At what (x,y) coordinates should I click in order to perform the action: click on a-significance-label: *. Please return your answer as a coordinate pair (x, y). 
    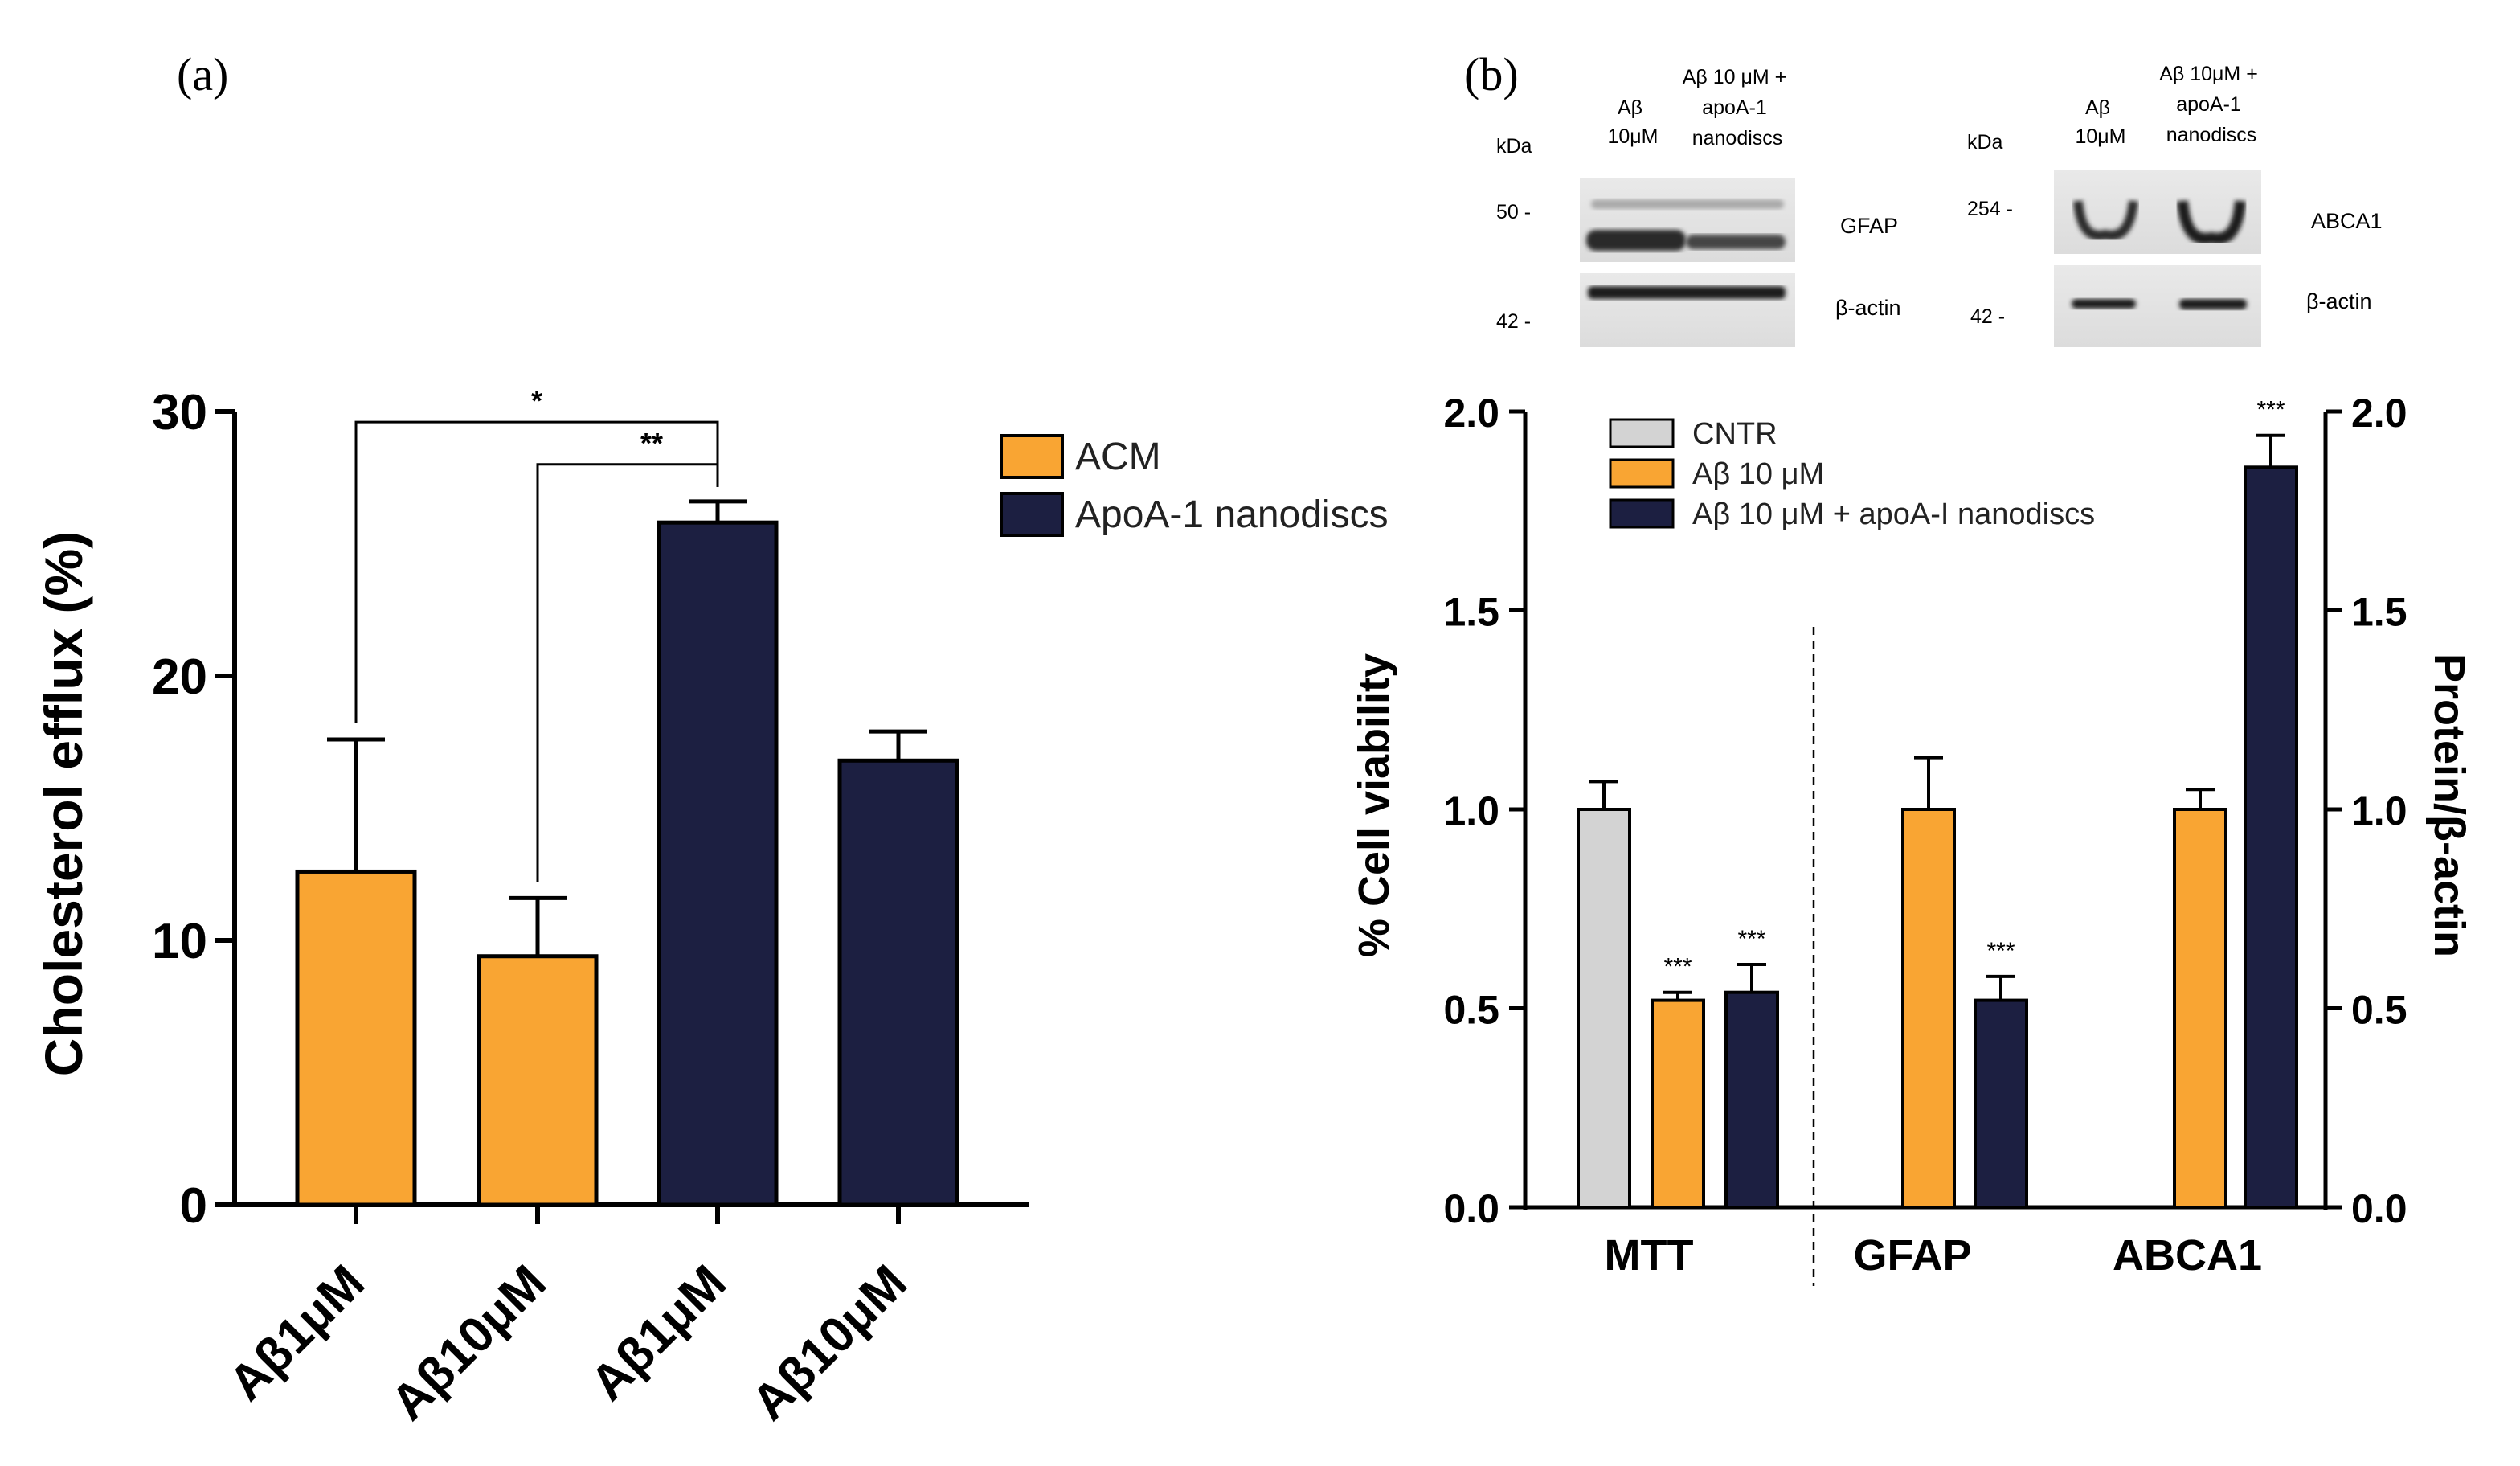
    Looking at the image, I should click on (537, 400).